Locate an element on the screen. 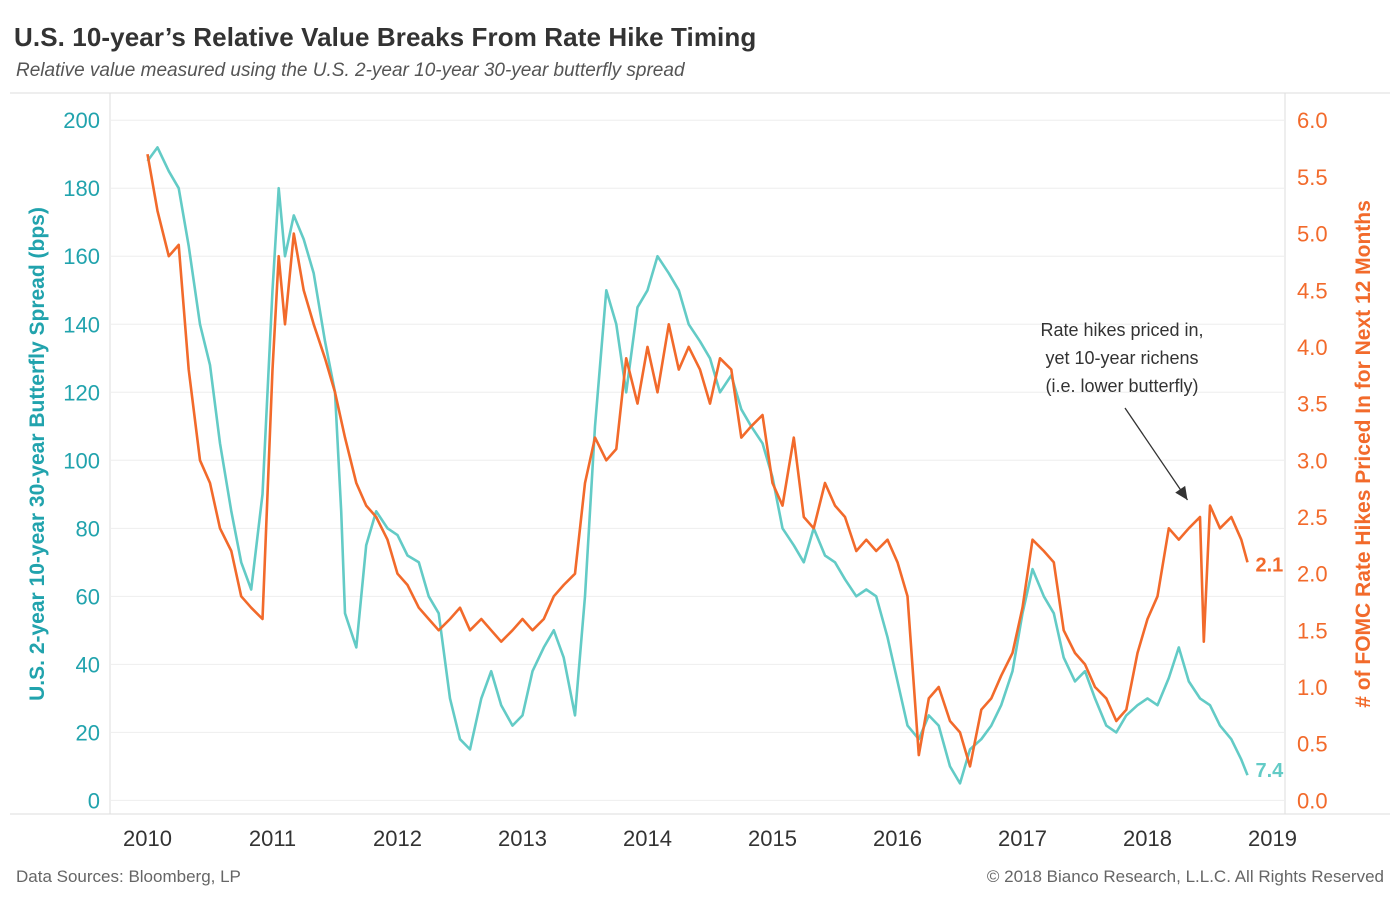 This screenshot has height=900, width=1400. right-tick-label: 0.0 is located at coordinates (1312, 800).